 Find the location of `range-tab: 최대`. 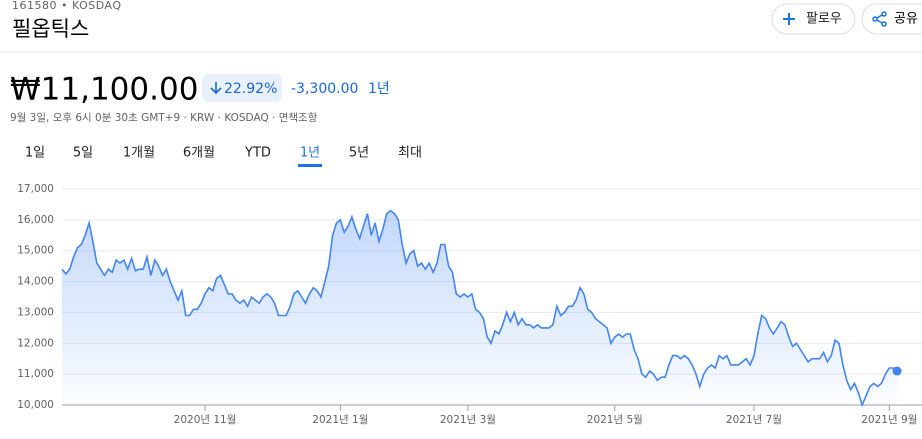

range-tab: 최대 is located at coordinates (410, 153).